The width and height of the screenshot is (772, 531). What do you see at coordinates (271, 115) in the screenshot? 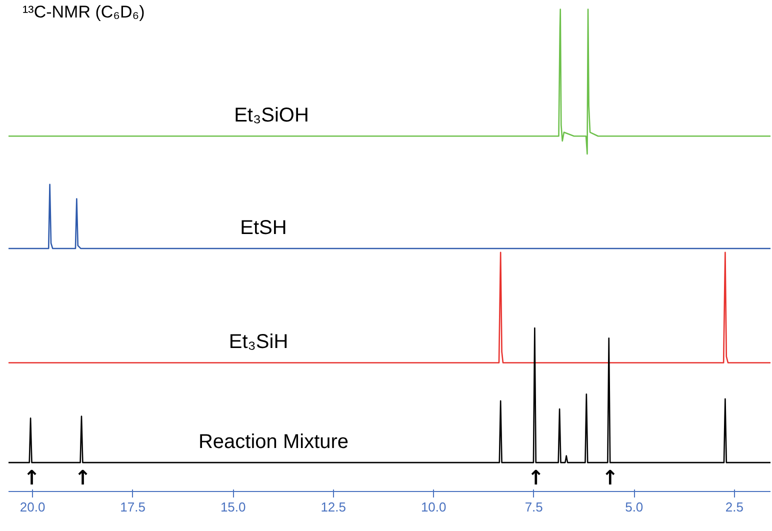
I see `series-label: Et₃SiOH` at bounding box center [271, 115].